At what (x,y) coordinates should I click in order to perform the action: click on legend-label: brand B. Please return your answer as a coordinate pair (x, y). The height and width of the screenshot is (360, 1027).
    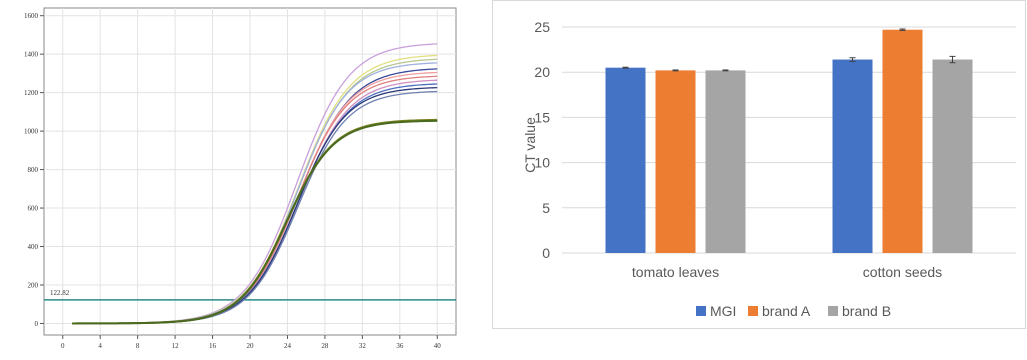
    Looking at the image, I should click on (866, 311).